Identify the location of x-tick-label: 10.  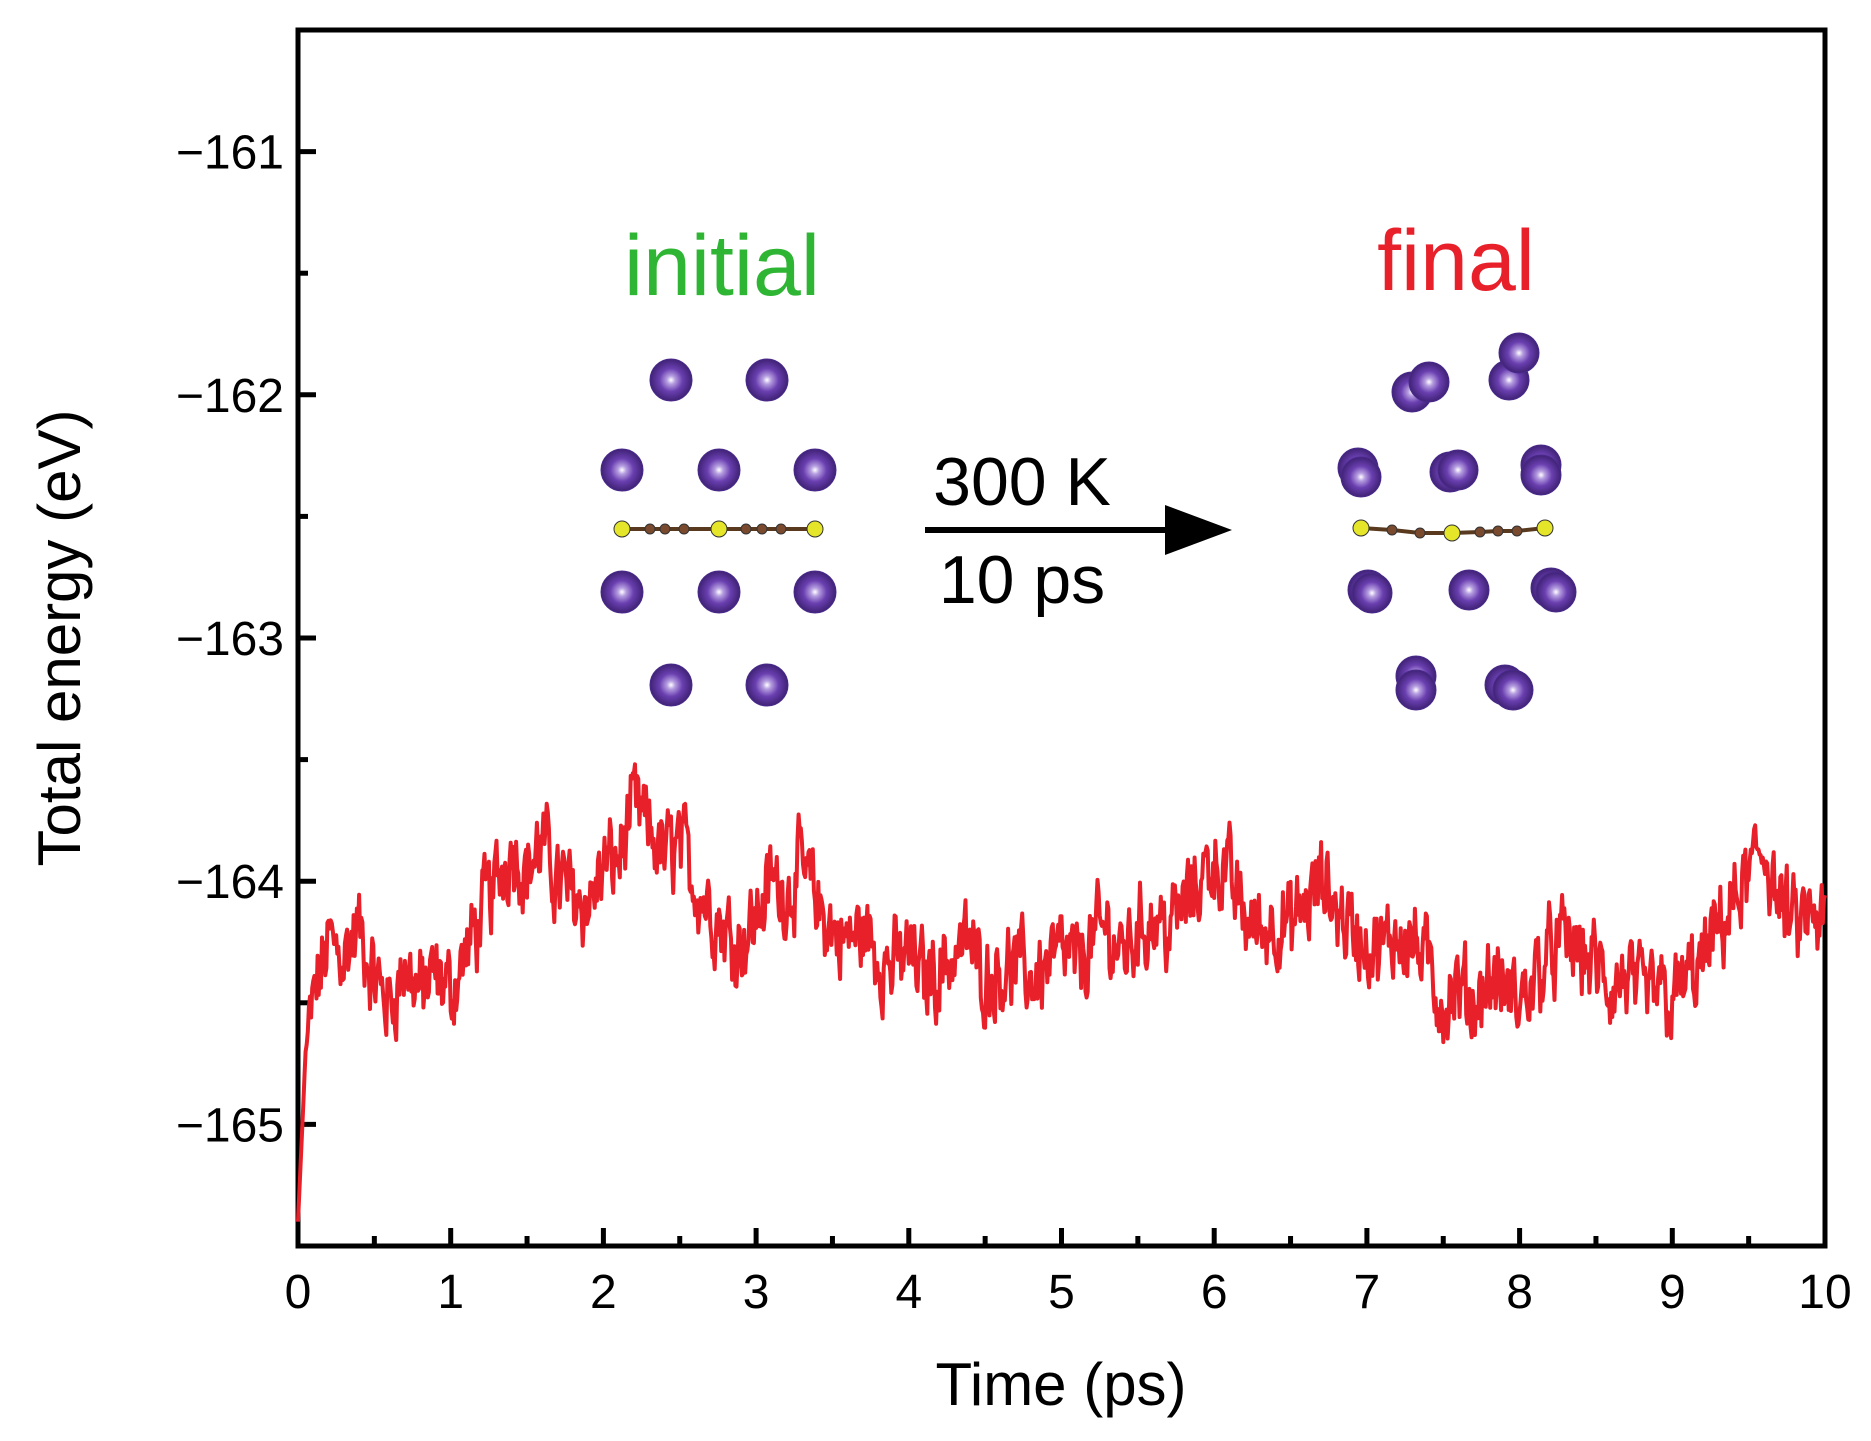
(1824, 1292).